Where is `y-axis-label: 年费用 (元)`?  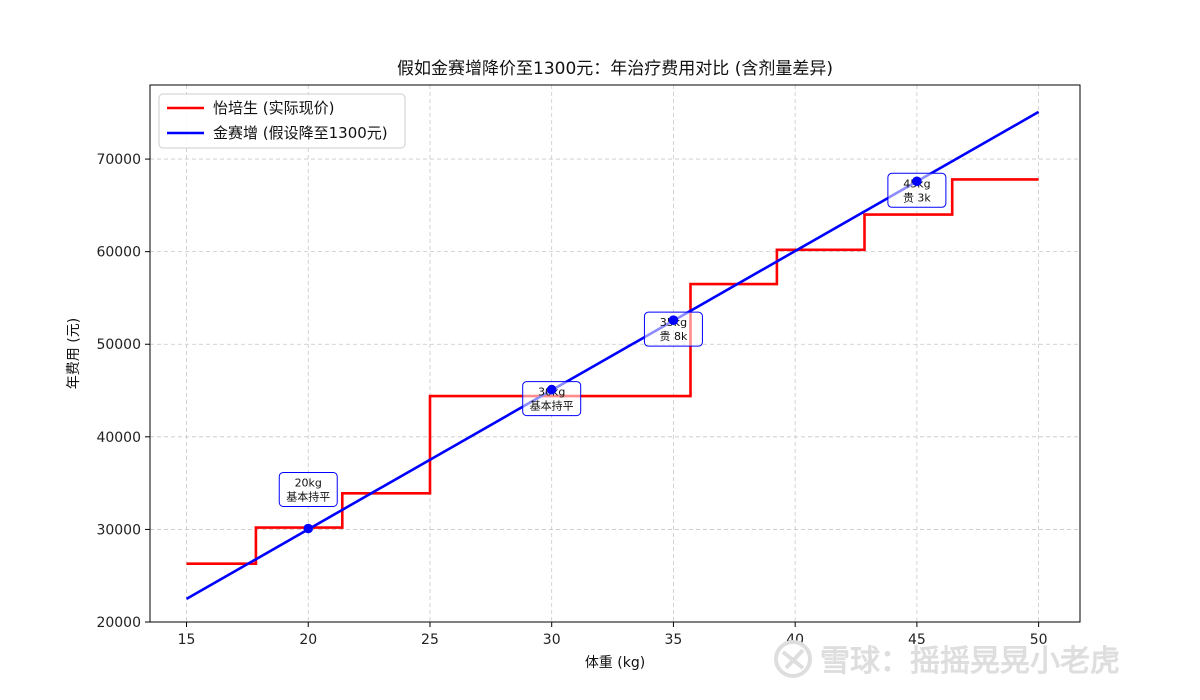 y-axis-label: 年费用 (元) is located at coordinates (74, 353).